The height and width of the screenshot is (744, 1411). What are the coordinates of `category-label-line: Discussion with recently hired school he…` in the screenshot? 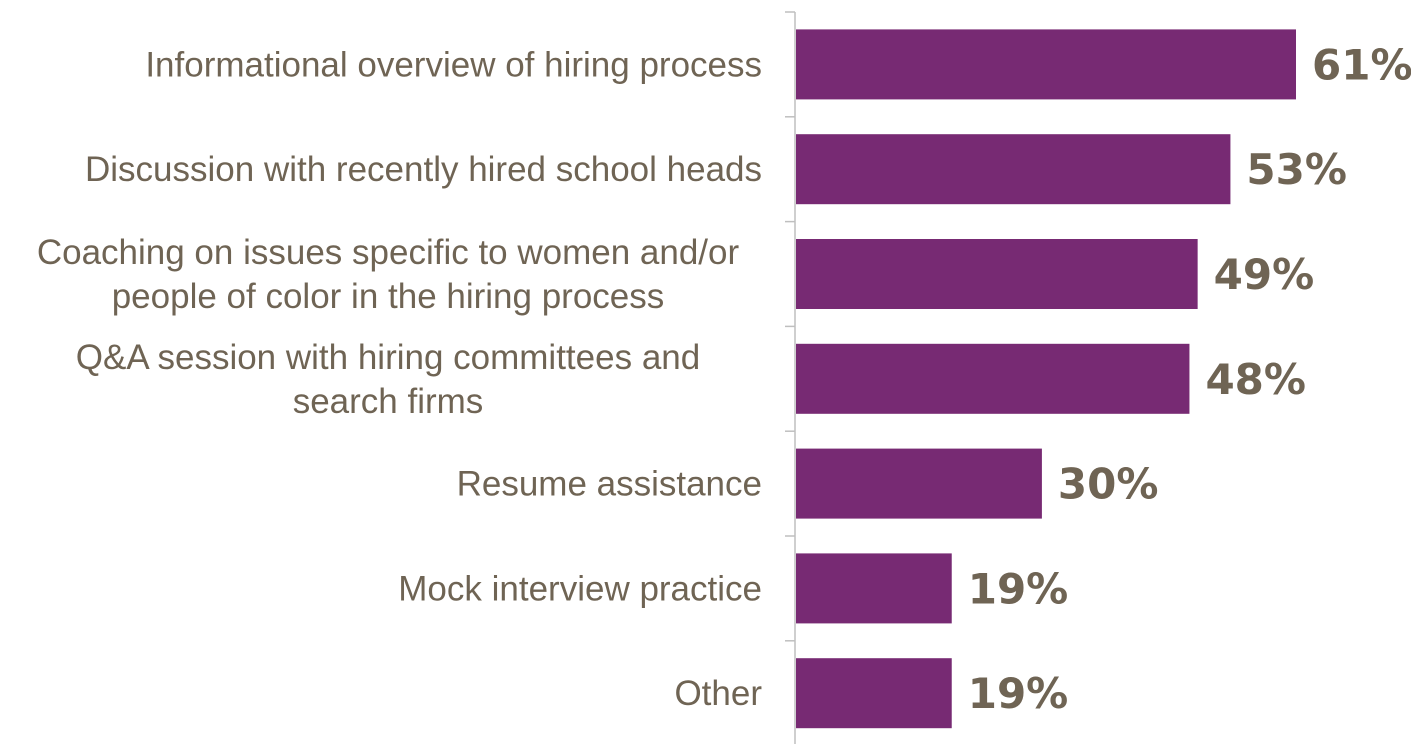 It's located at (423, 169).